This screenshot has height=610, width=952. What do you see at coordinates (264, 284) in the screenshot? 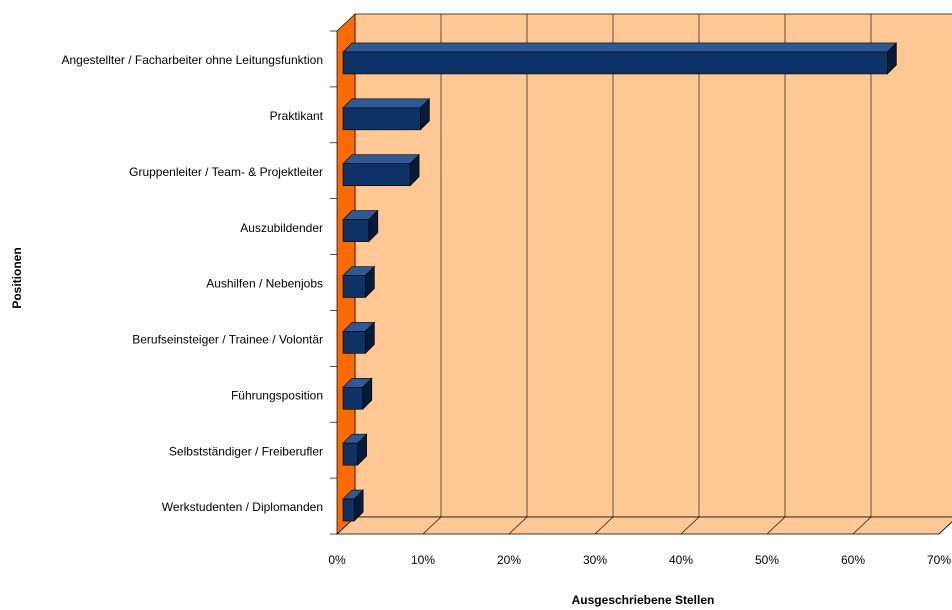
I see `category-label: Aushilfen / Nebenjobs` at bounding box center [264, 284].